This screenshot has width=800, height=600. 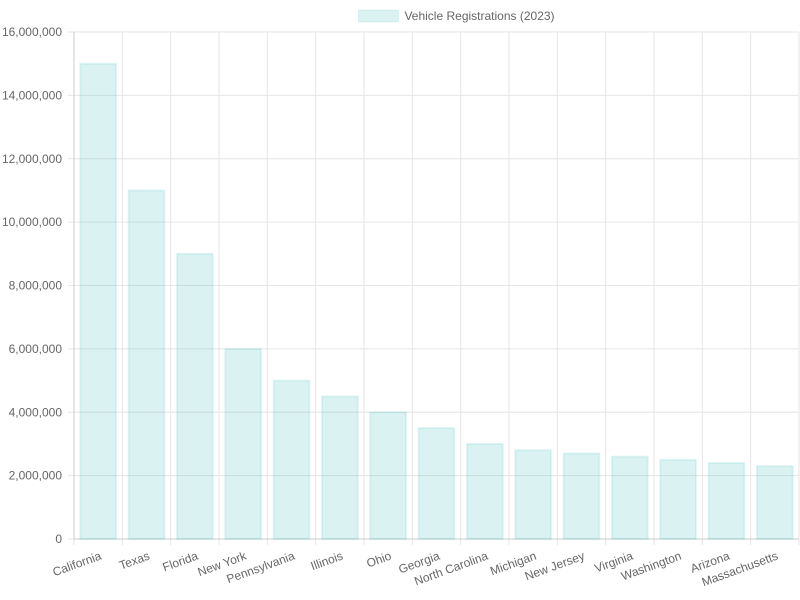 What do you see at coordinates (32, 222) in the screenshot?
I see `y-tick-label: 10,000,000` at bounding box center [32, 222].